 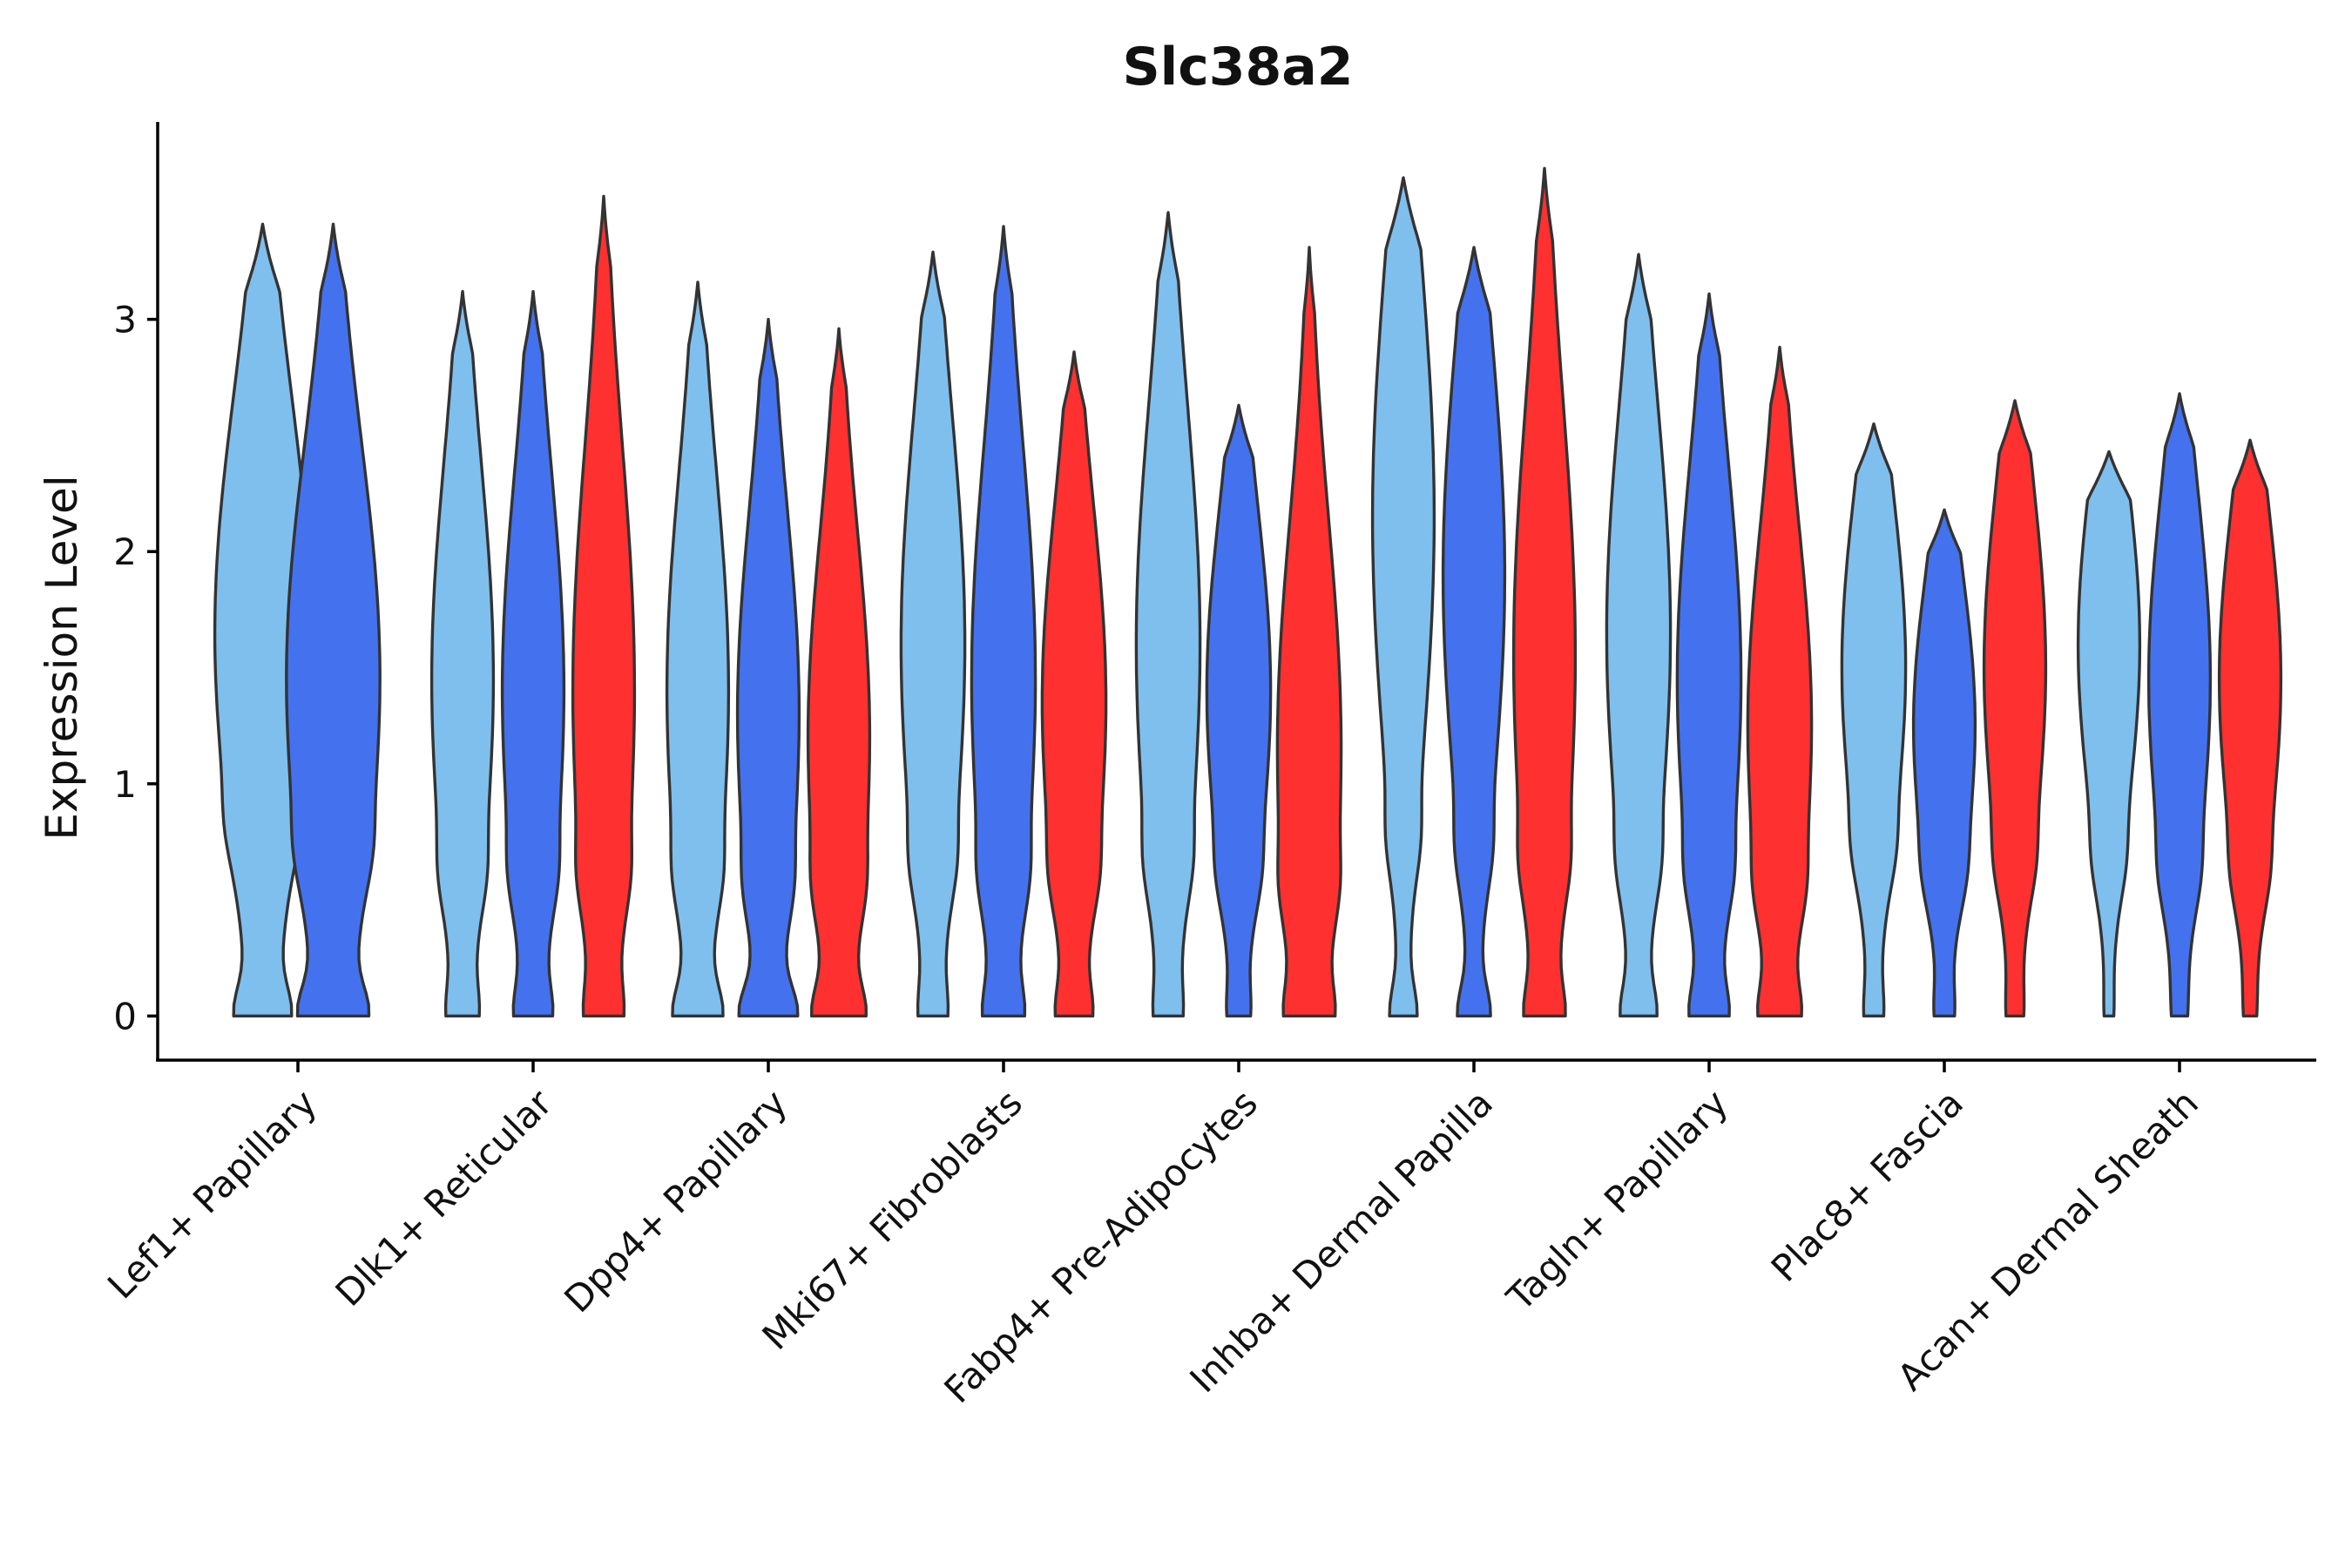 I want to click on y-tick-label-2: 2, so click(x=125, y=552).